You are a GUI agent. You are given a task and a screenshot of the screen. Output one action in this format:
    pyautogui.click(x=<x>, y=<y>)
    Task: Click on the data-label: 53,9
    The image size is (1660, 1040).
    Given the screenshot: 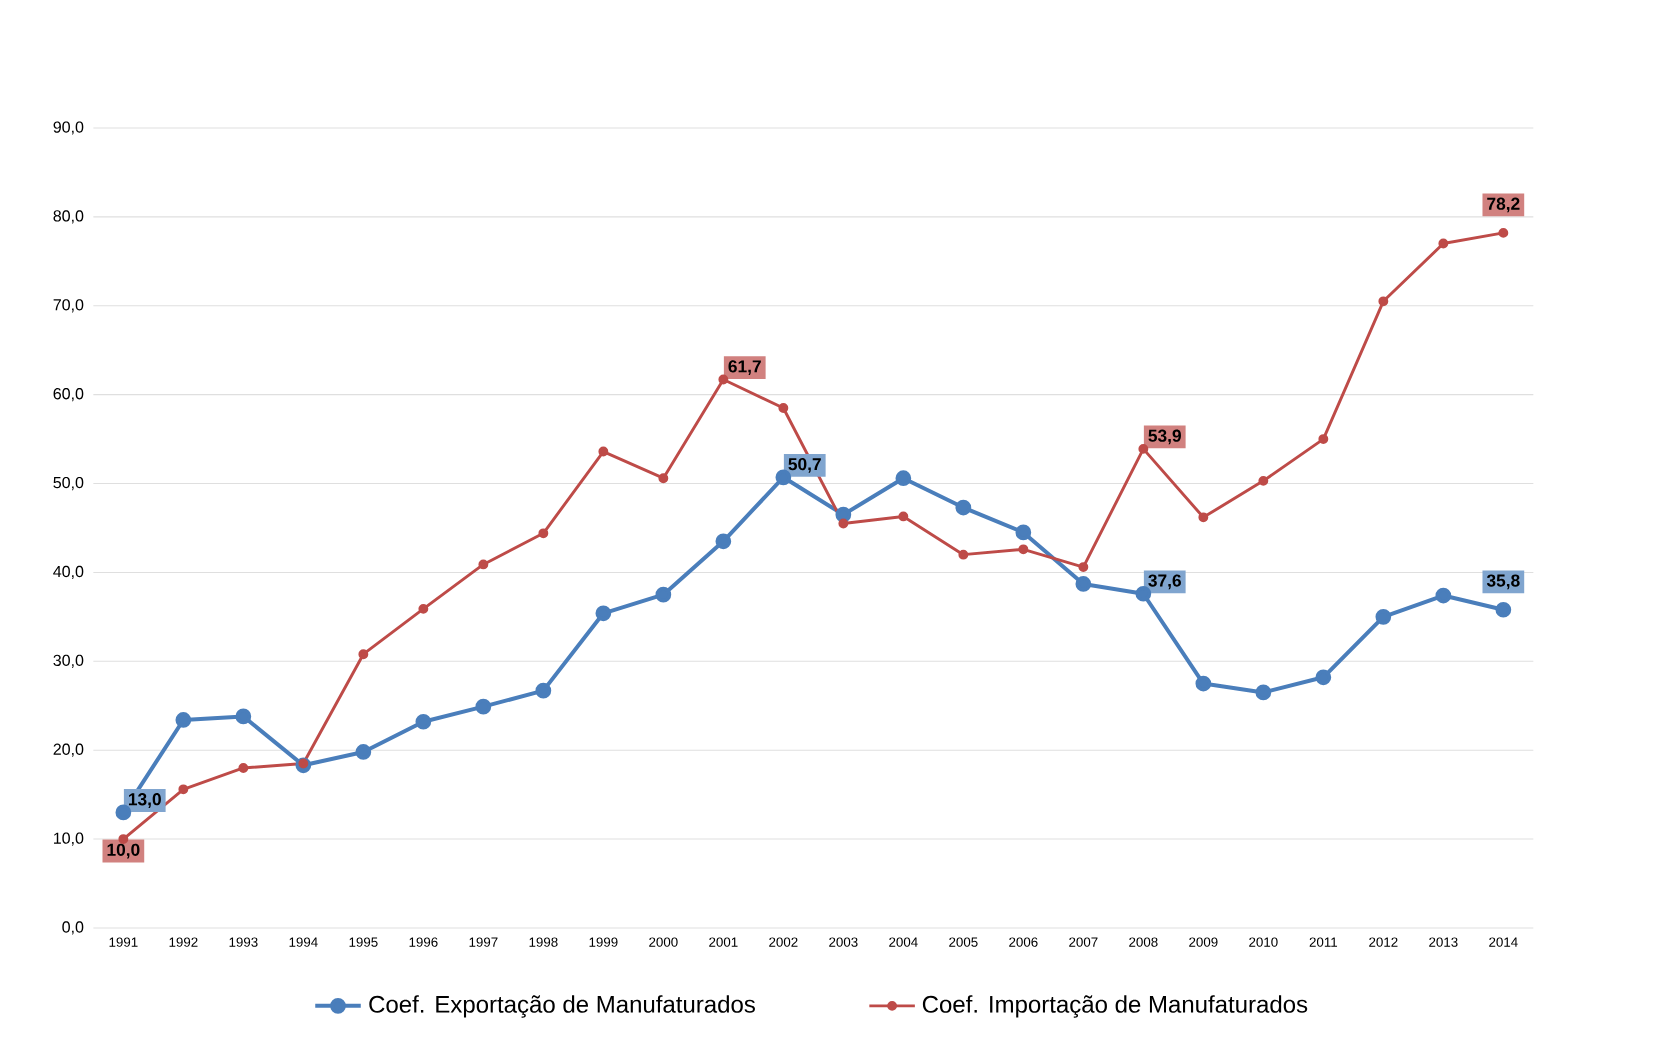 What is the action you would take?
    pyautogui.click(x=1164, y=437)
    